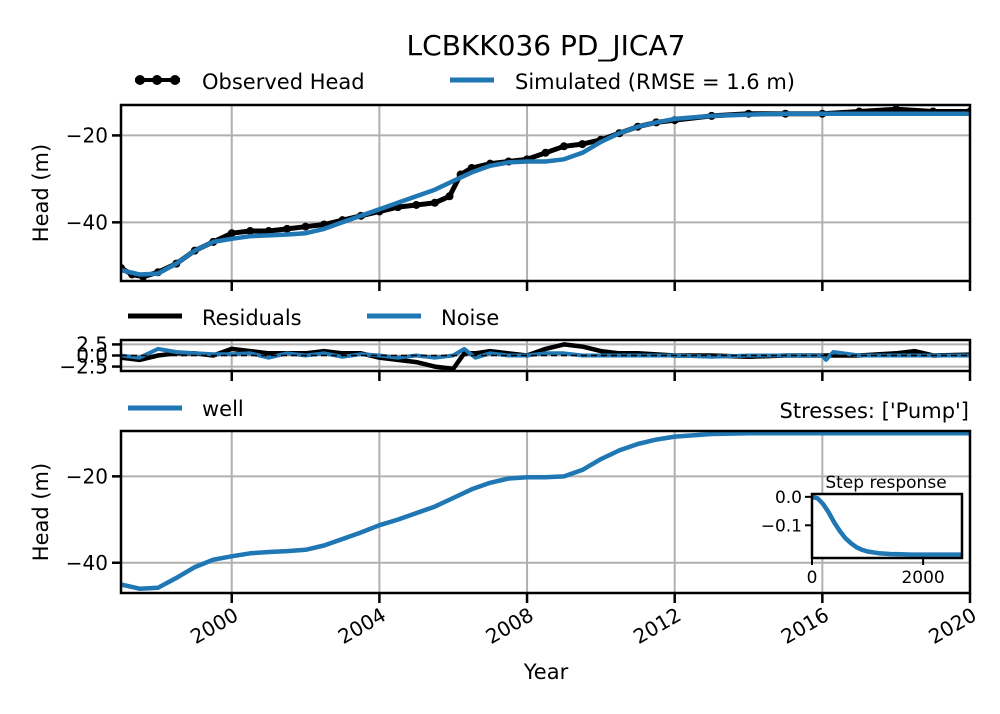 The height and width of the screenshot is (714, 1000). I want to click on series-step-response, so click(886, 525).